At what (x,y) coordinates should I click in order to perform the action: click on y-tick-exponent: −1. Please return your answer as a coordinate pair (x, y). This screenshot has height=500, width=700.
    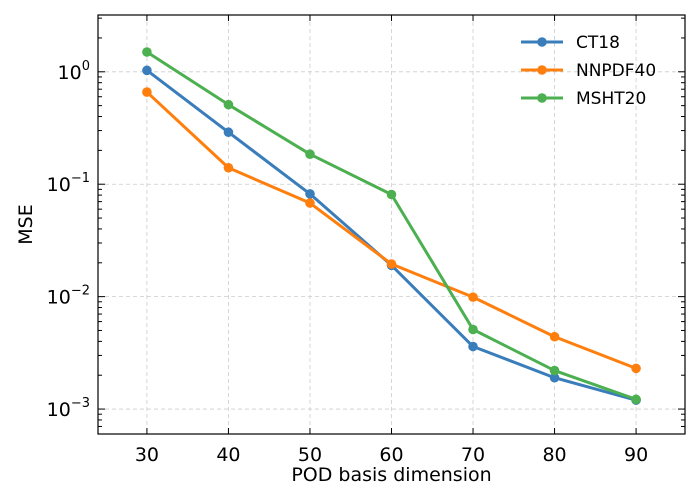
    Looking at the image, I should click on (80, 178).